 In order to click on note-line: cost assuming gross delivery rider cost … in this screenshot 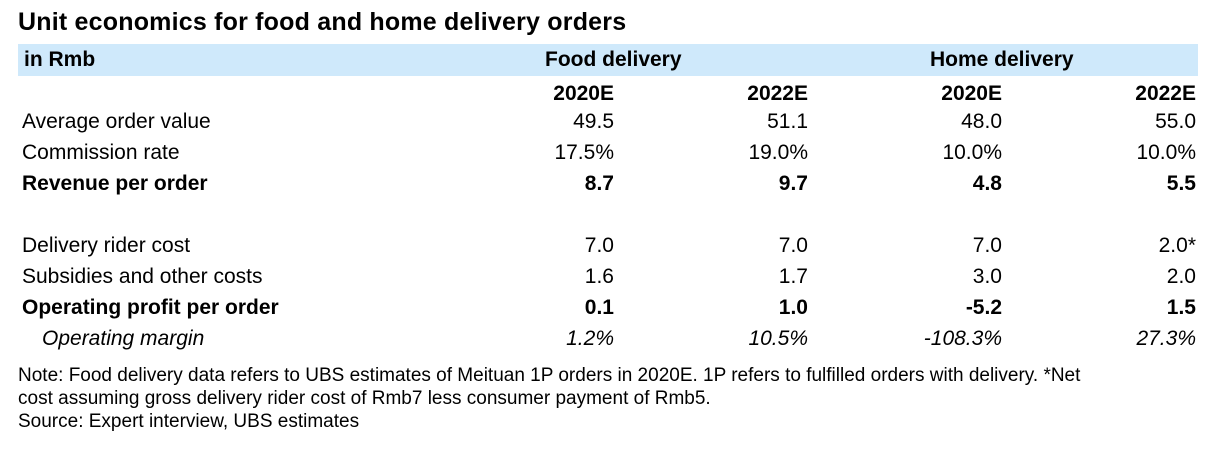, I will do `click(364, 398)`.